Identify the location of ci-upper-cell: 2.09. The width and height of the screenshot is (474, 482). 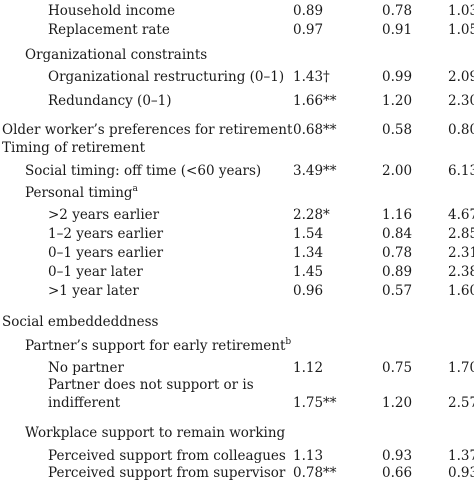
(461, 77).